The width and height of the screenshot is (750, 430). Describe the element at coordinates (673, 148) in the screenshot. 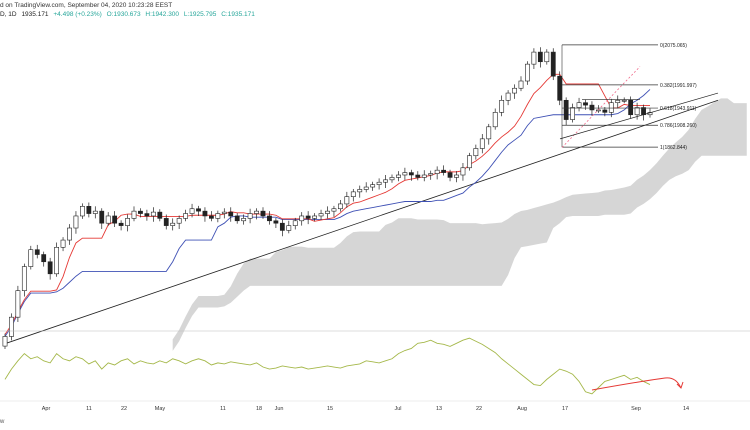

I see `fib-label-1: 1(1862.844)` at that location.